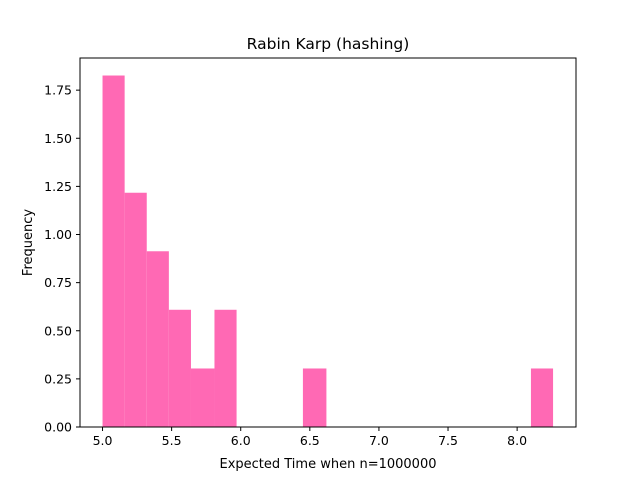 This screenshot has width=640, height=480. What do you see at coordinates (58, 234) in the screenshot?
I see `y-tick-label: 1.00` at bounding box center [58, 234].